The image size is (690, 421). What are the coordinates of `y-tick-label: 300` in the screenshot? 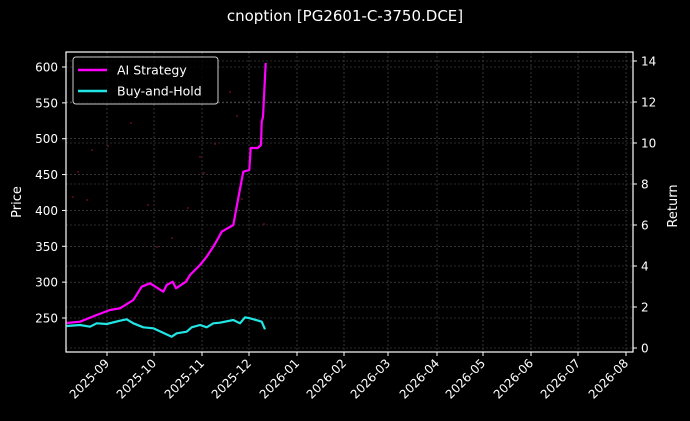 It's located at (46, 283).